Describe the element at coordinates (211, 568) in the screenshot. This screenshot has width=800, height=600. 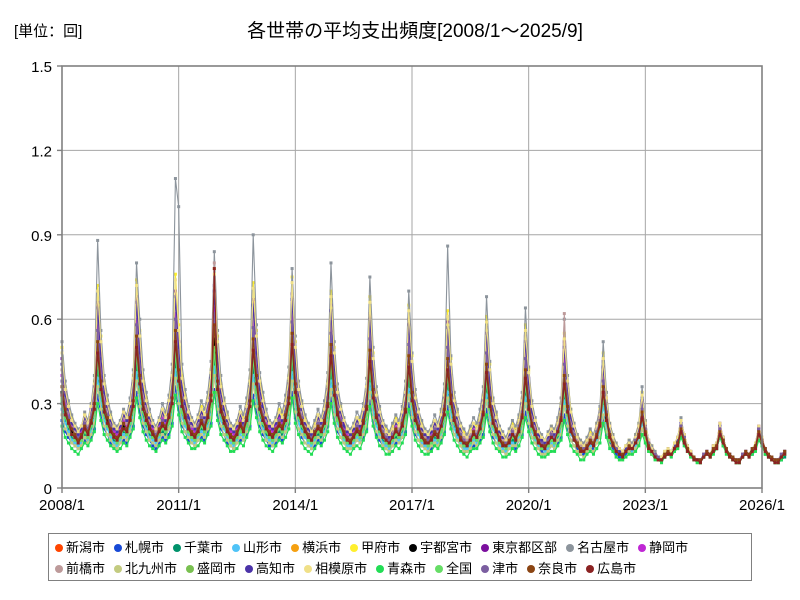
I see `legend-item-盛岡市: 盛岡市` at that location.